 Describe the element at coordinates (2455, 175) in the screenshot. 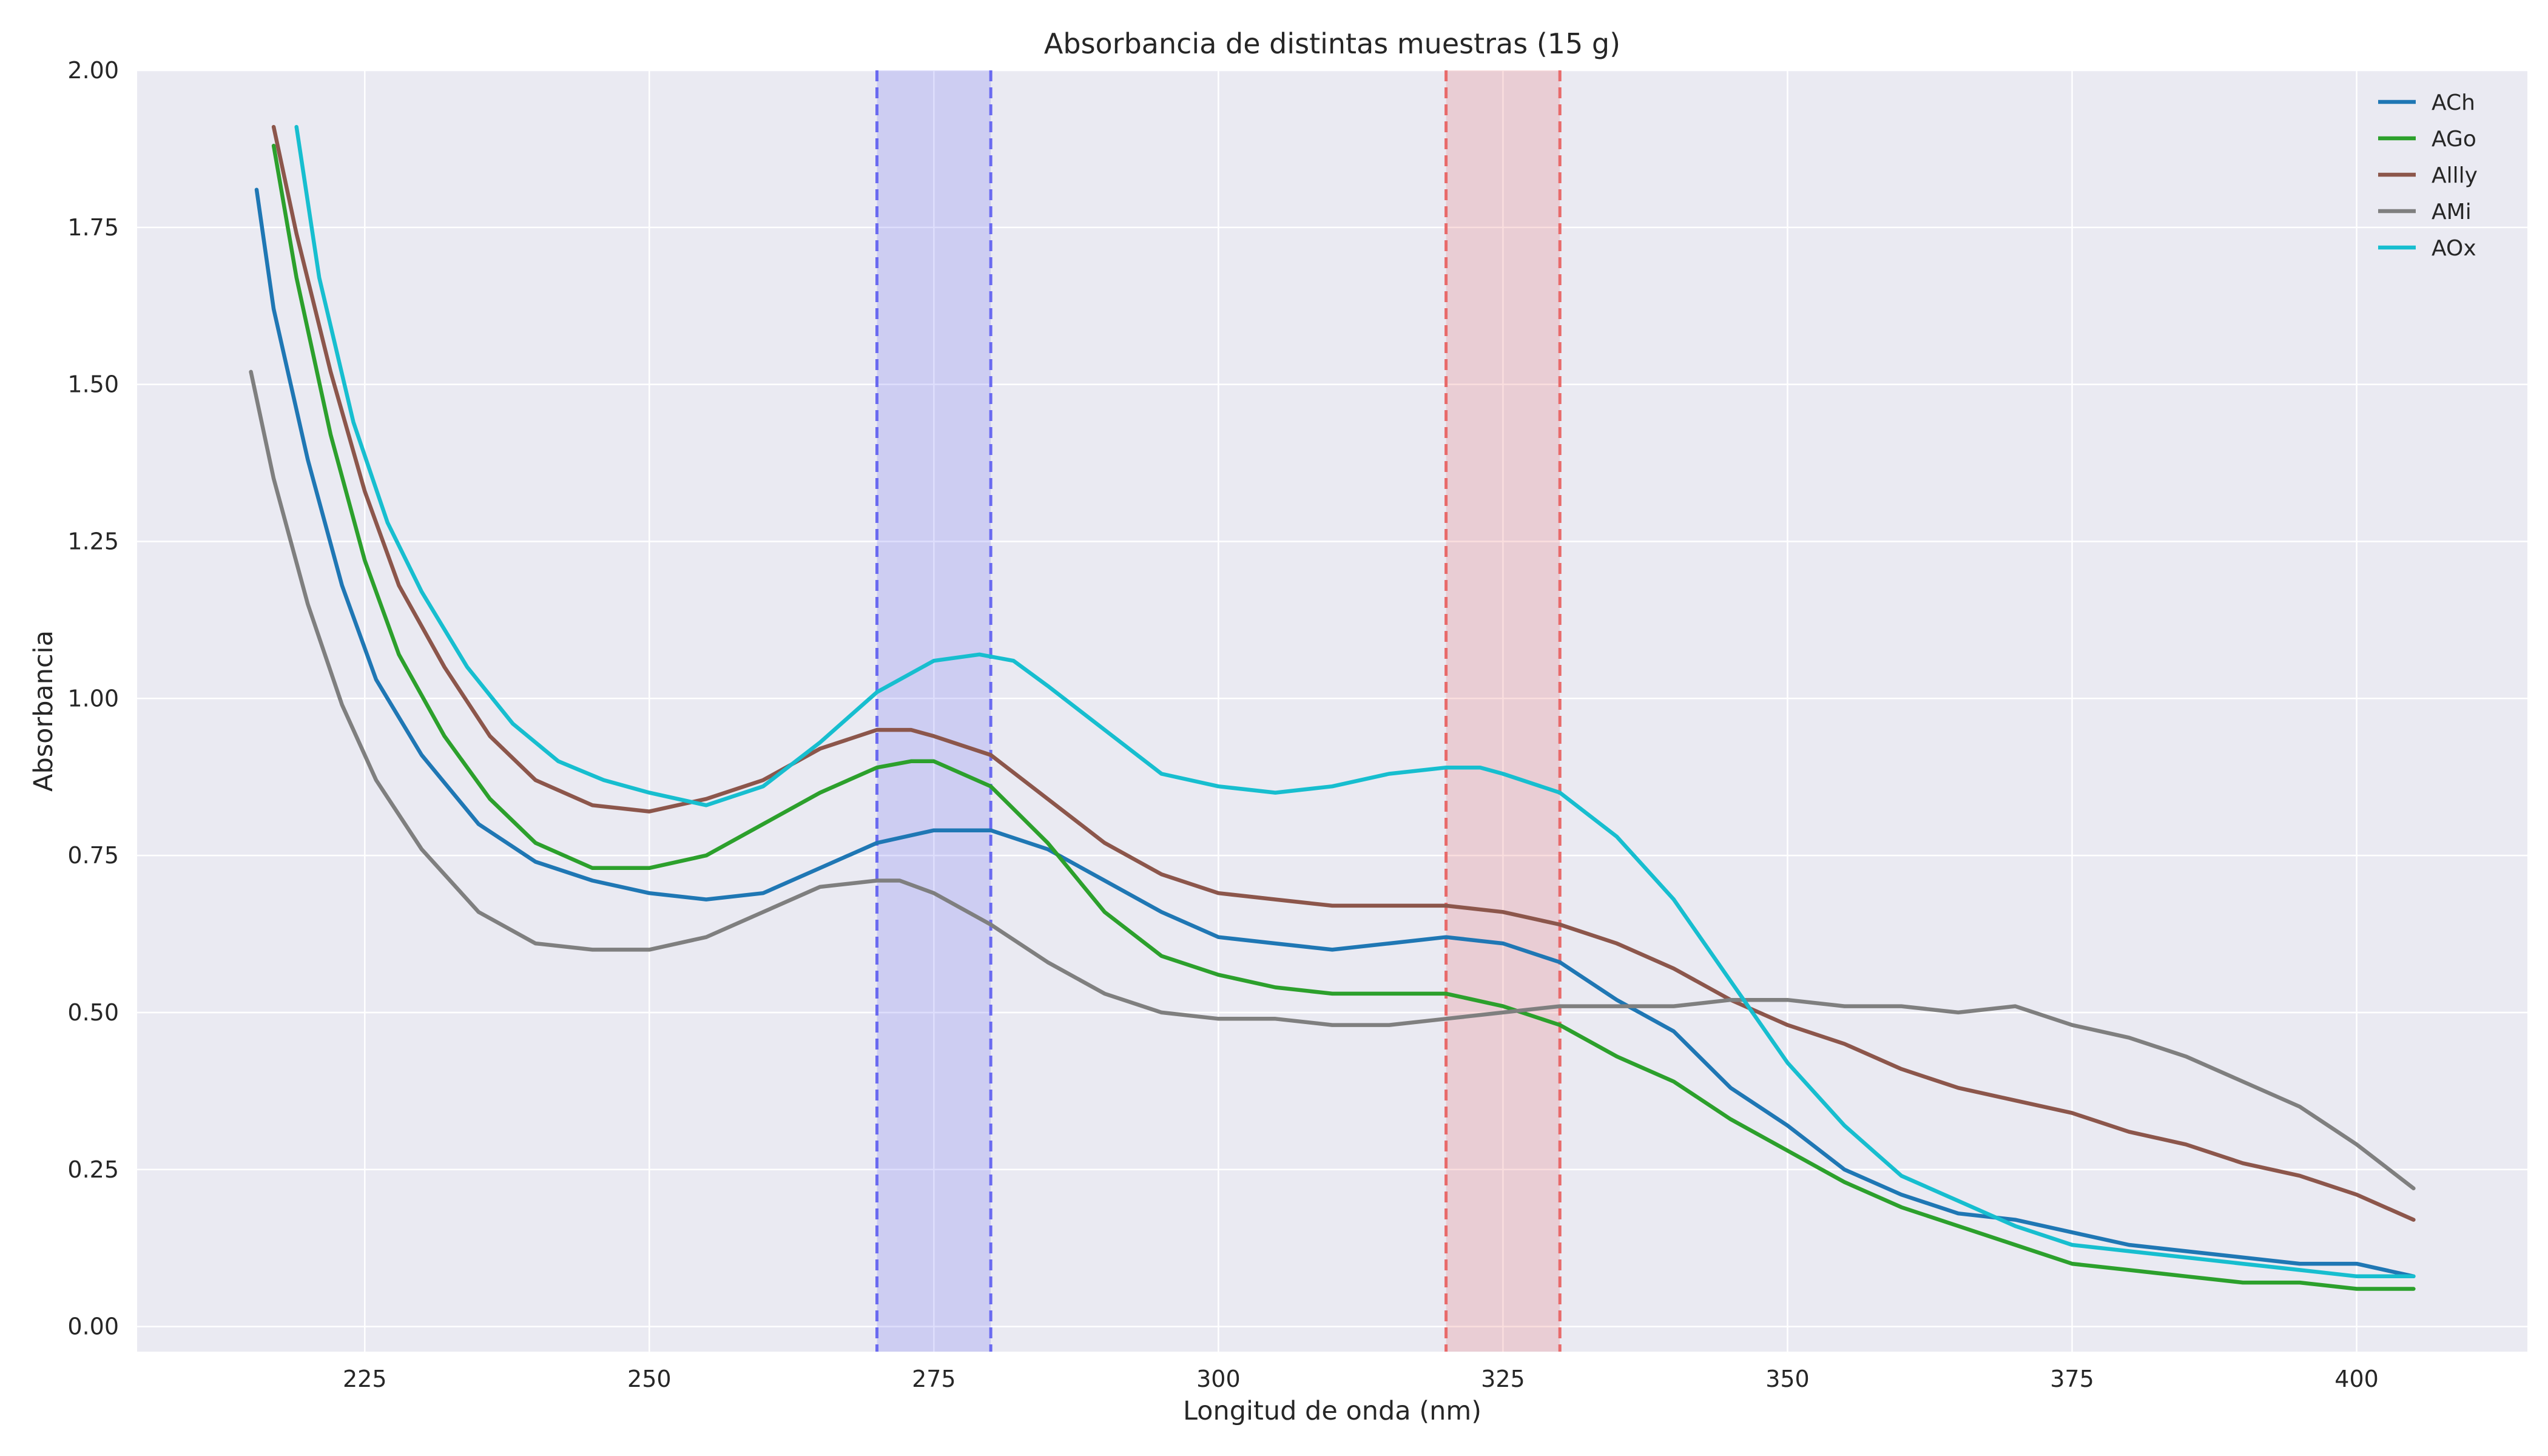

I see `legend-label-allly: Allly` at that location.